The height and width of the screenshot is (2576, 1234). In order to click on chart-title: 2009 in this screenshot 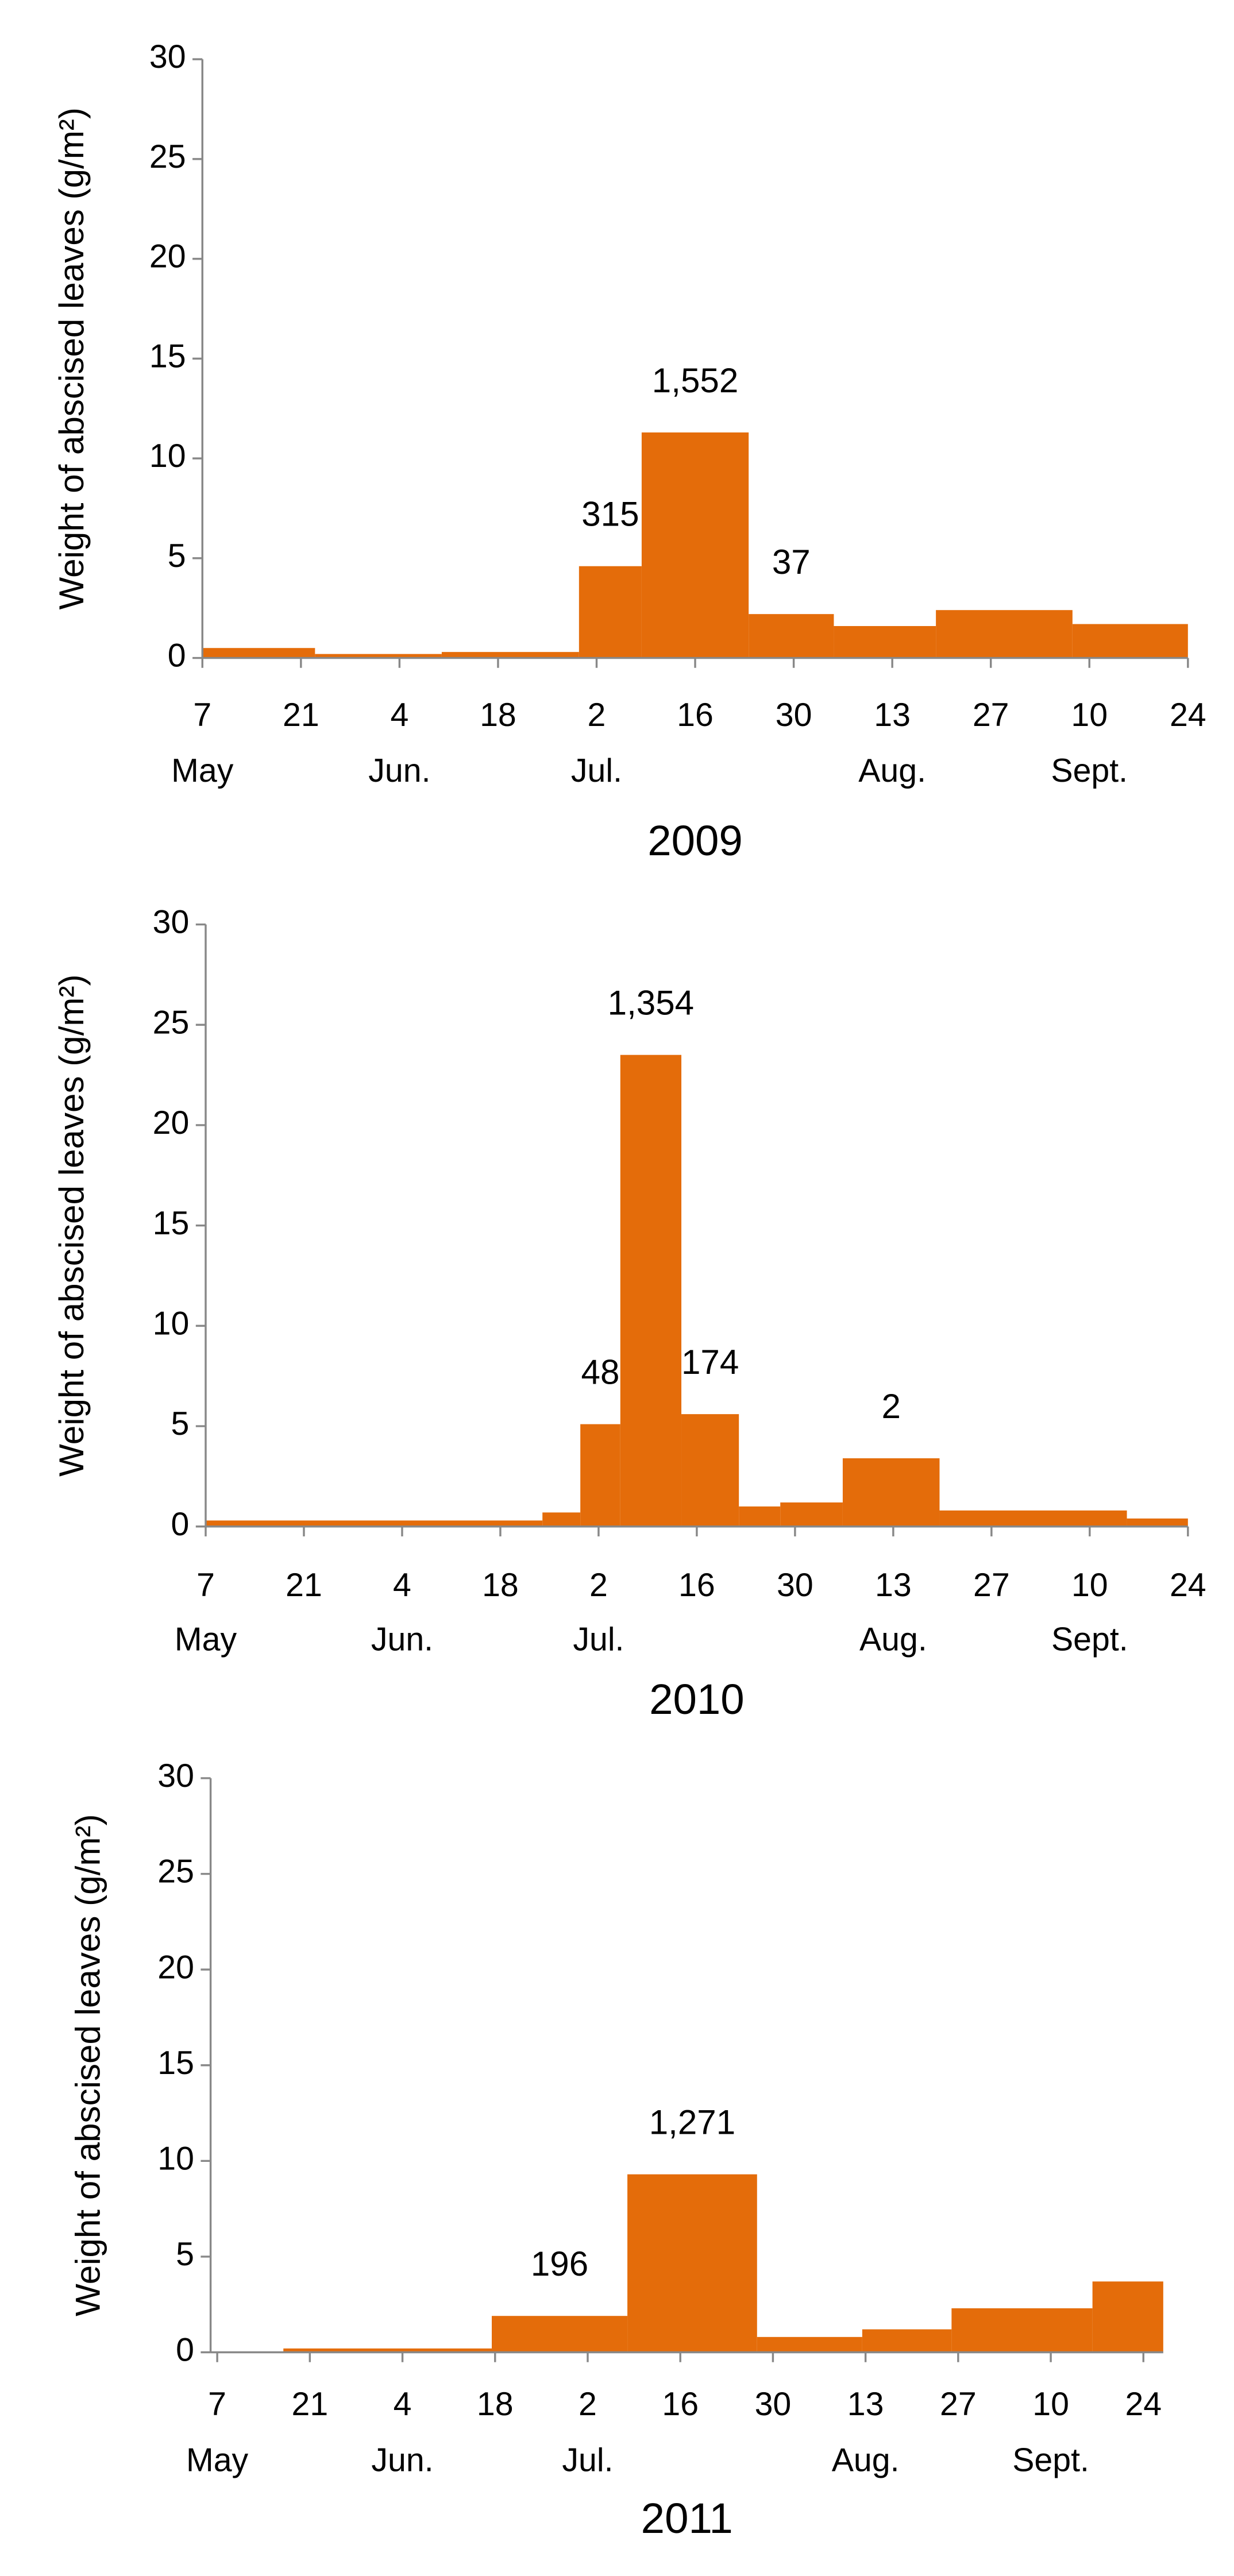, I will do `click(695, 840)`.